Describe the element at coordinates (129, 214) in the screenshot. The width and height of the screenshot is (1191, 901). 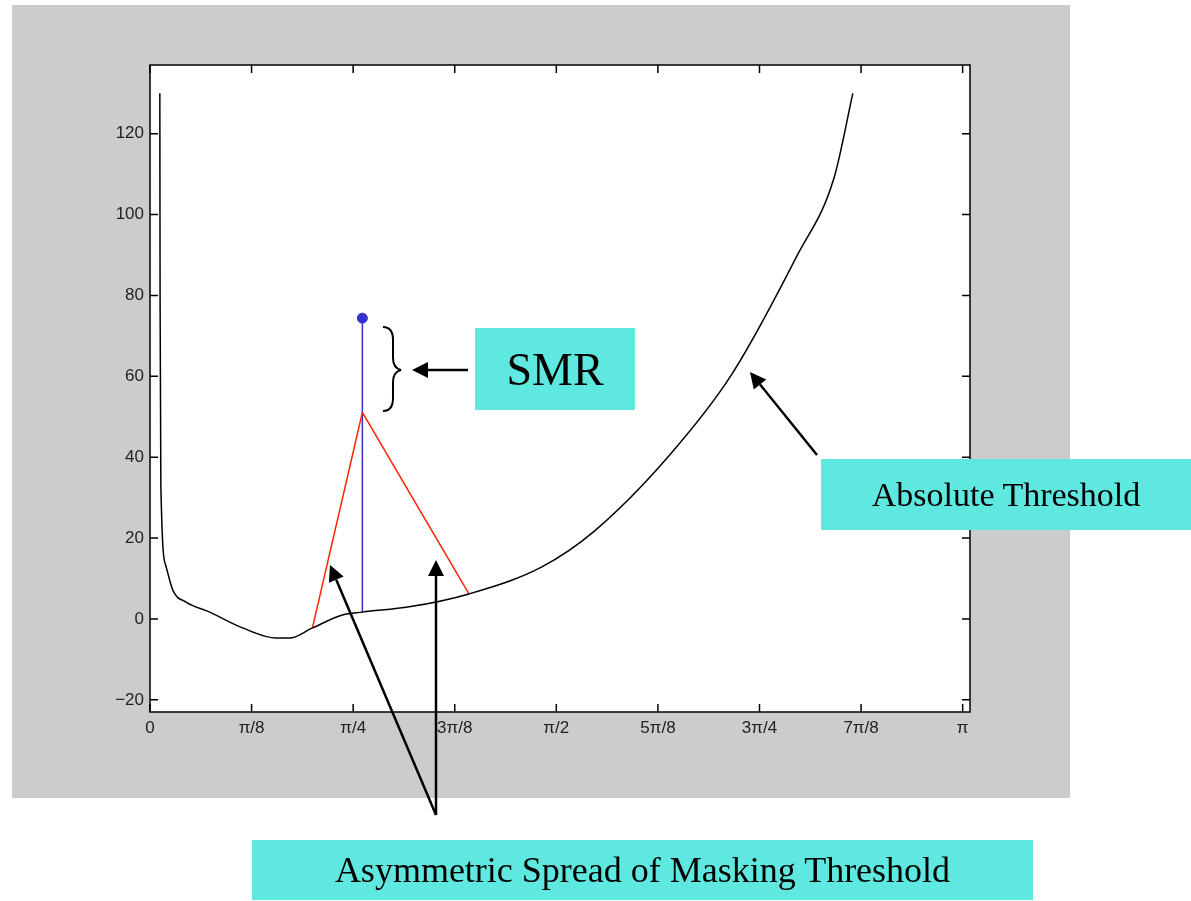
I see `y-tick-label: 100` at that location.